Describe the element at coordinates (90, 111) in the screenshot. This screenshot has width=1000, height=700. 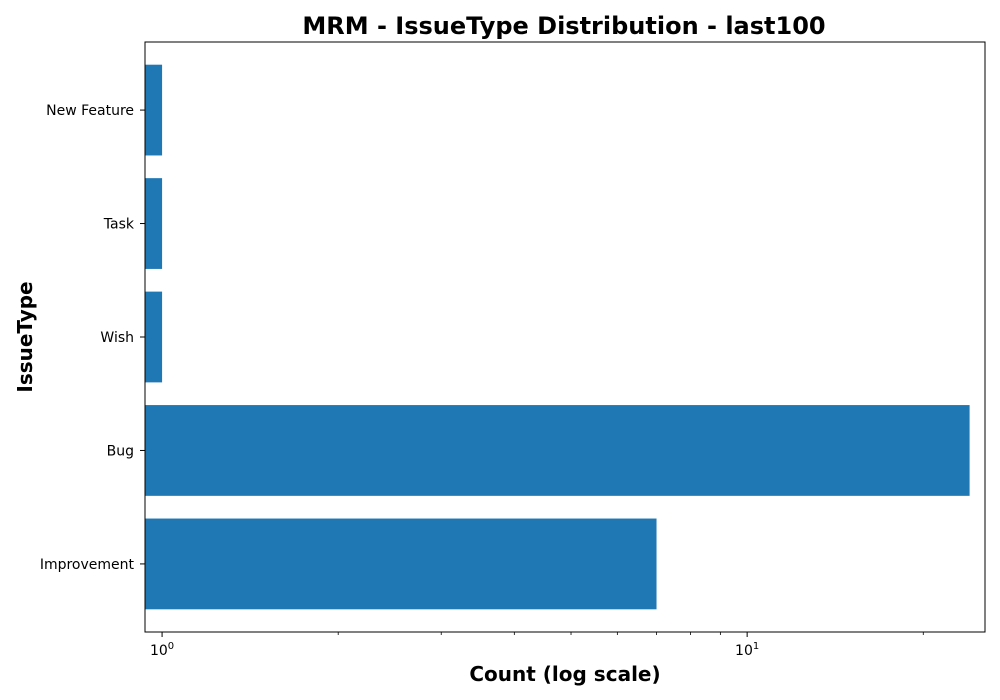
I see `y-tick-label-new-feature: New Feature` at that location.